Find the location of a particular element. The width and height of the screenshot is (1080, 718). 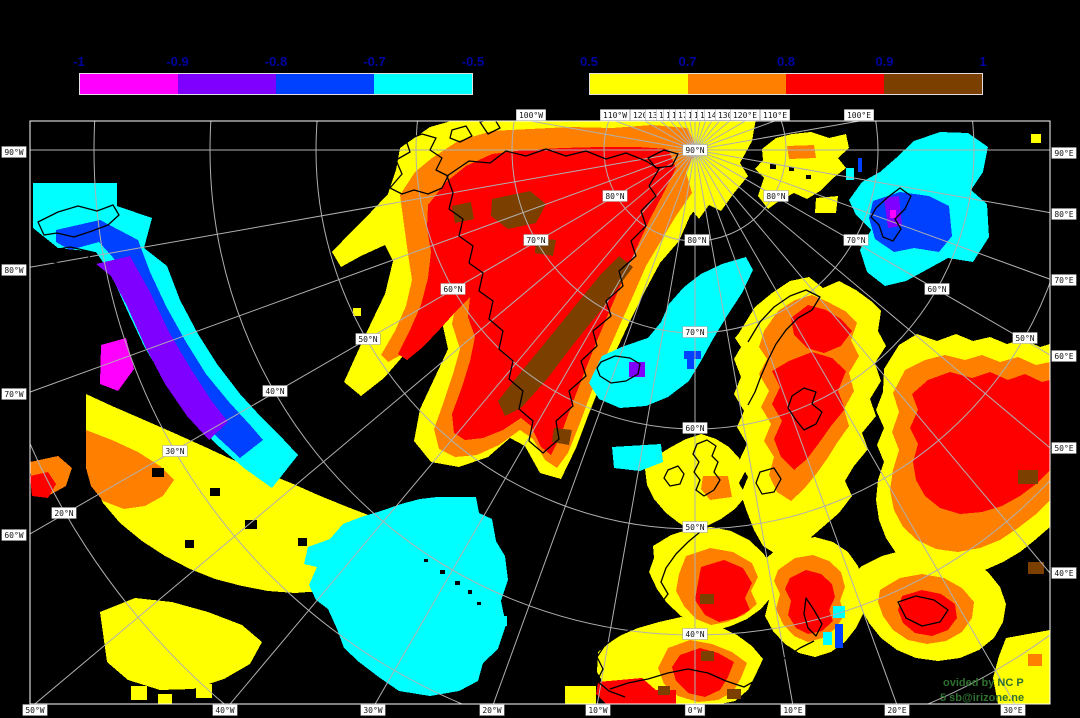

longitude-label-left: 70°W is located at coordinates (14, 394).